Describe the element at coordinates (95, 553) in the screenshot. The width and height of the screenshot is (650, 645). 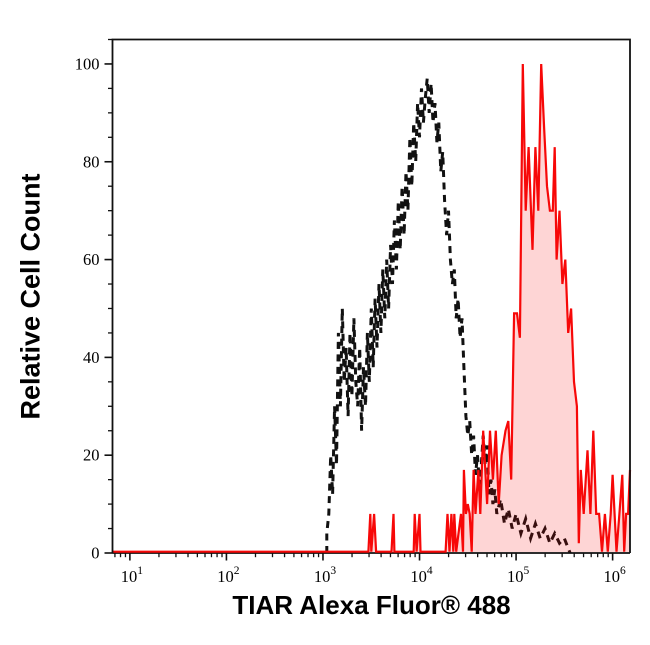
I see `y-axis-tick-label: 0` at that location.